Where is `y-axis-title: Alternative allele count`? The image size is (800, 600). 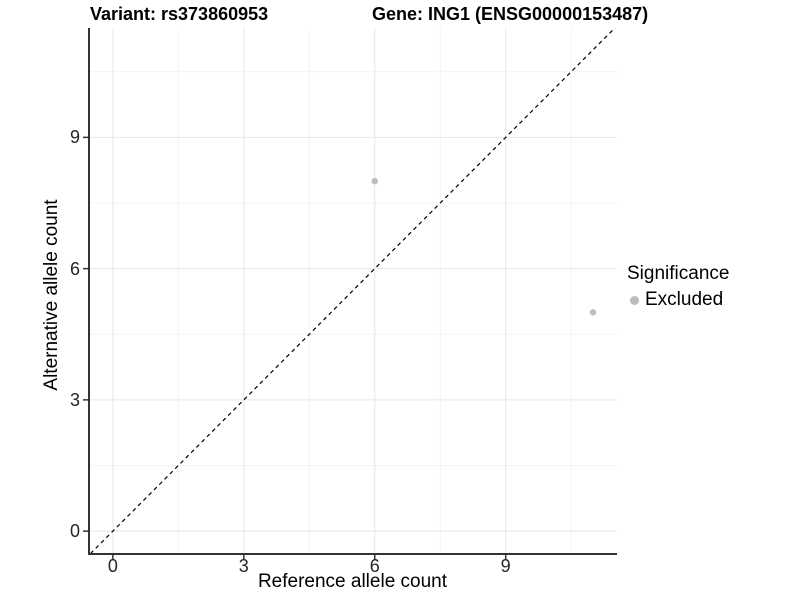
y-axis-title: Alternative allele count is located at coordinates (51, 295).